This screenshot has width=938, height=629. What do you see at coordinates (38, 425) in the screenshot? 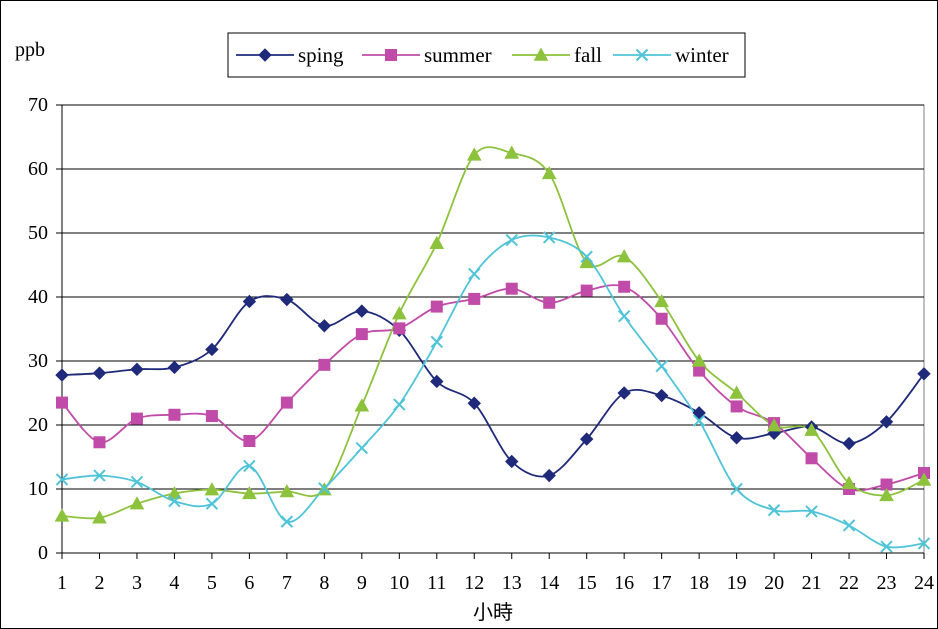
I see `y-tick-label: 20` at bounding box center [38, 425].